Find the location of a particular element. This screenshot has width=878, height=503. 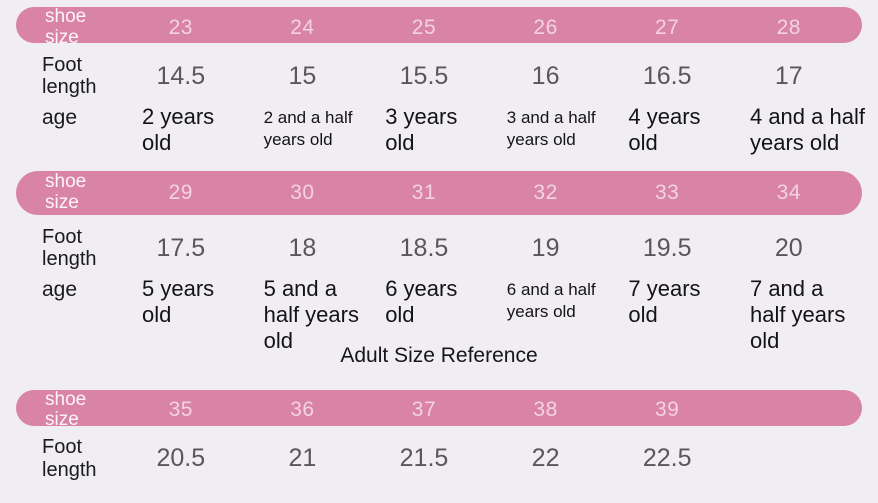

foot-length-value: 15.5 is located at coordinates (424, 75).